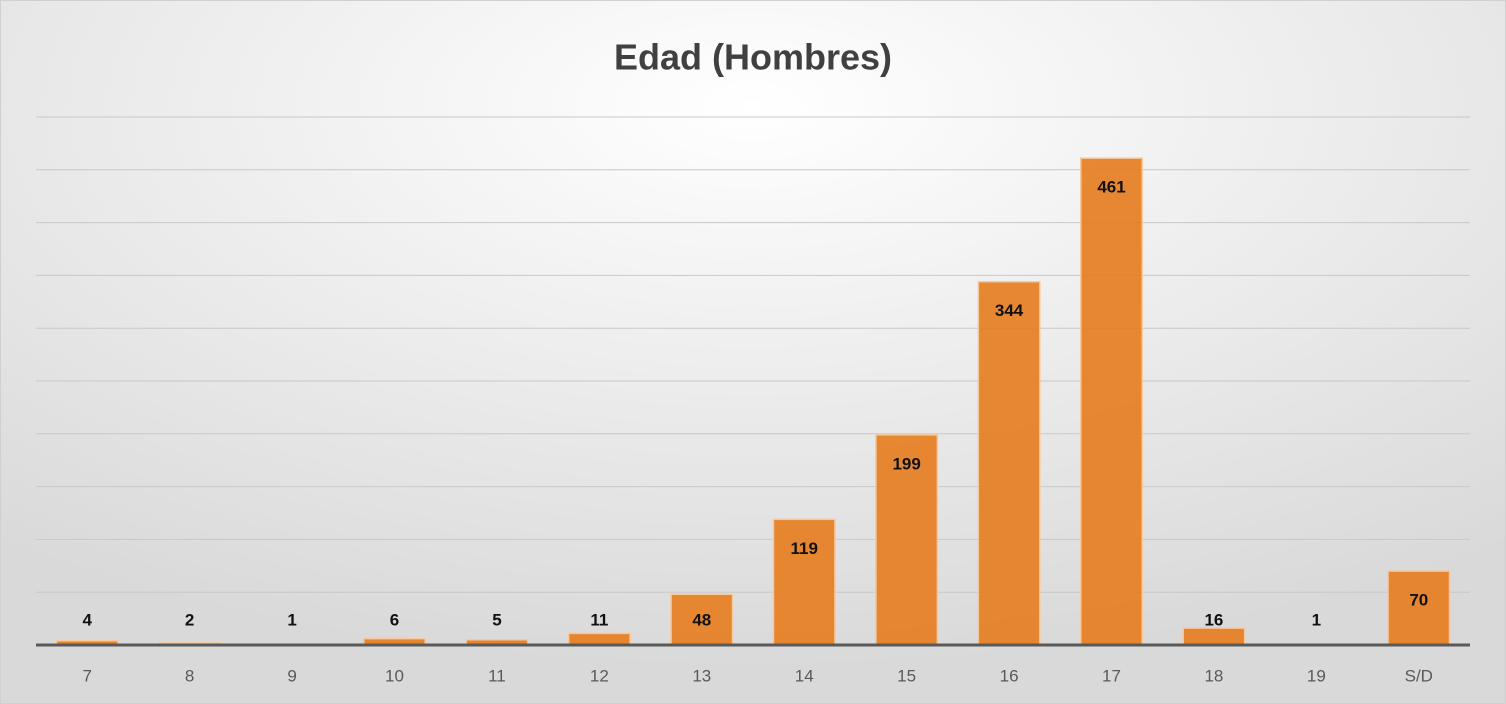  What do you see at coordinates (496, 619) in the screenshot?
I see `data-label: 5` at bounding box center [496, 619].